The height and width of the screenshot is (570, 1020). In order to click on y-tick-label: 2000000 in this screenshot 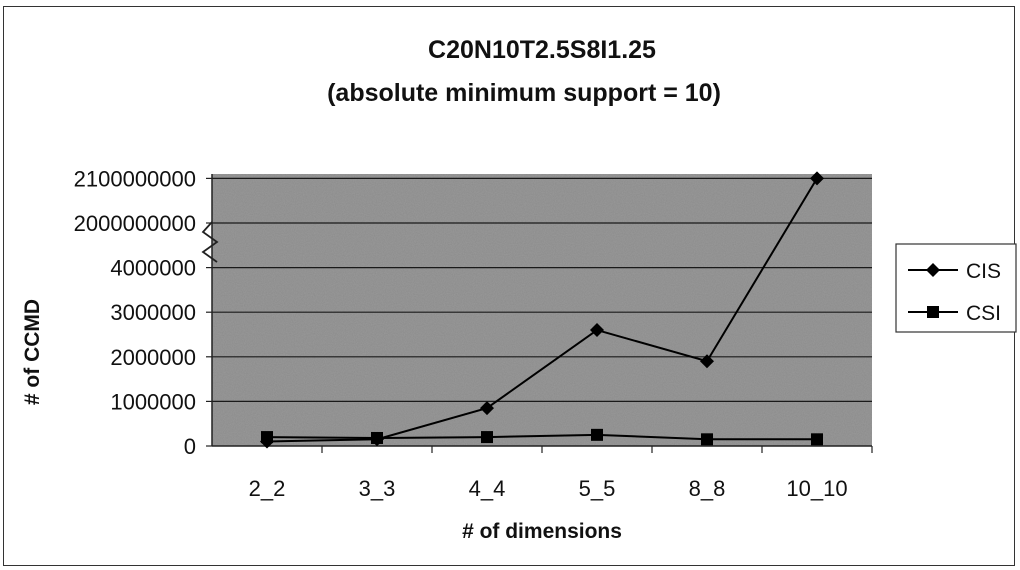, I will do `click(153, 357)`.